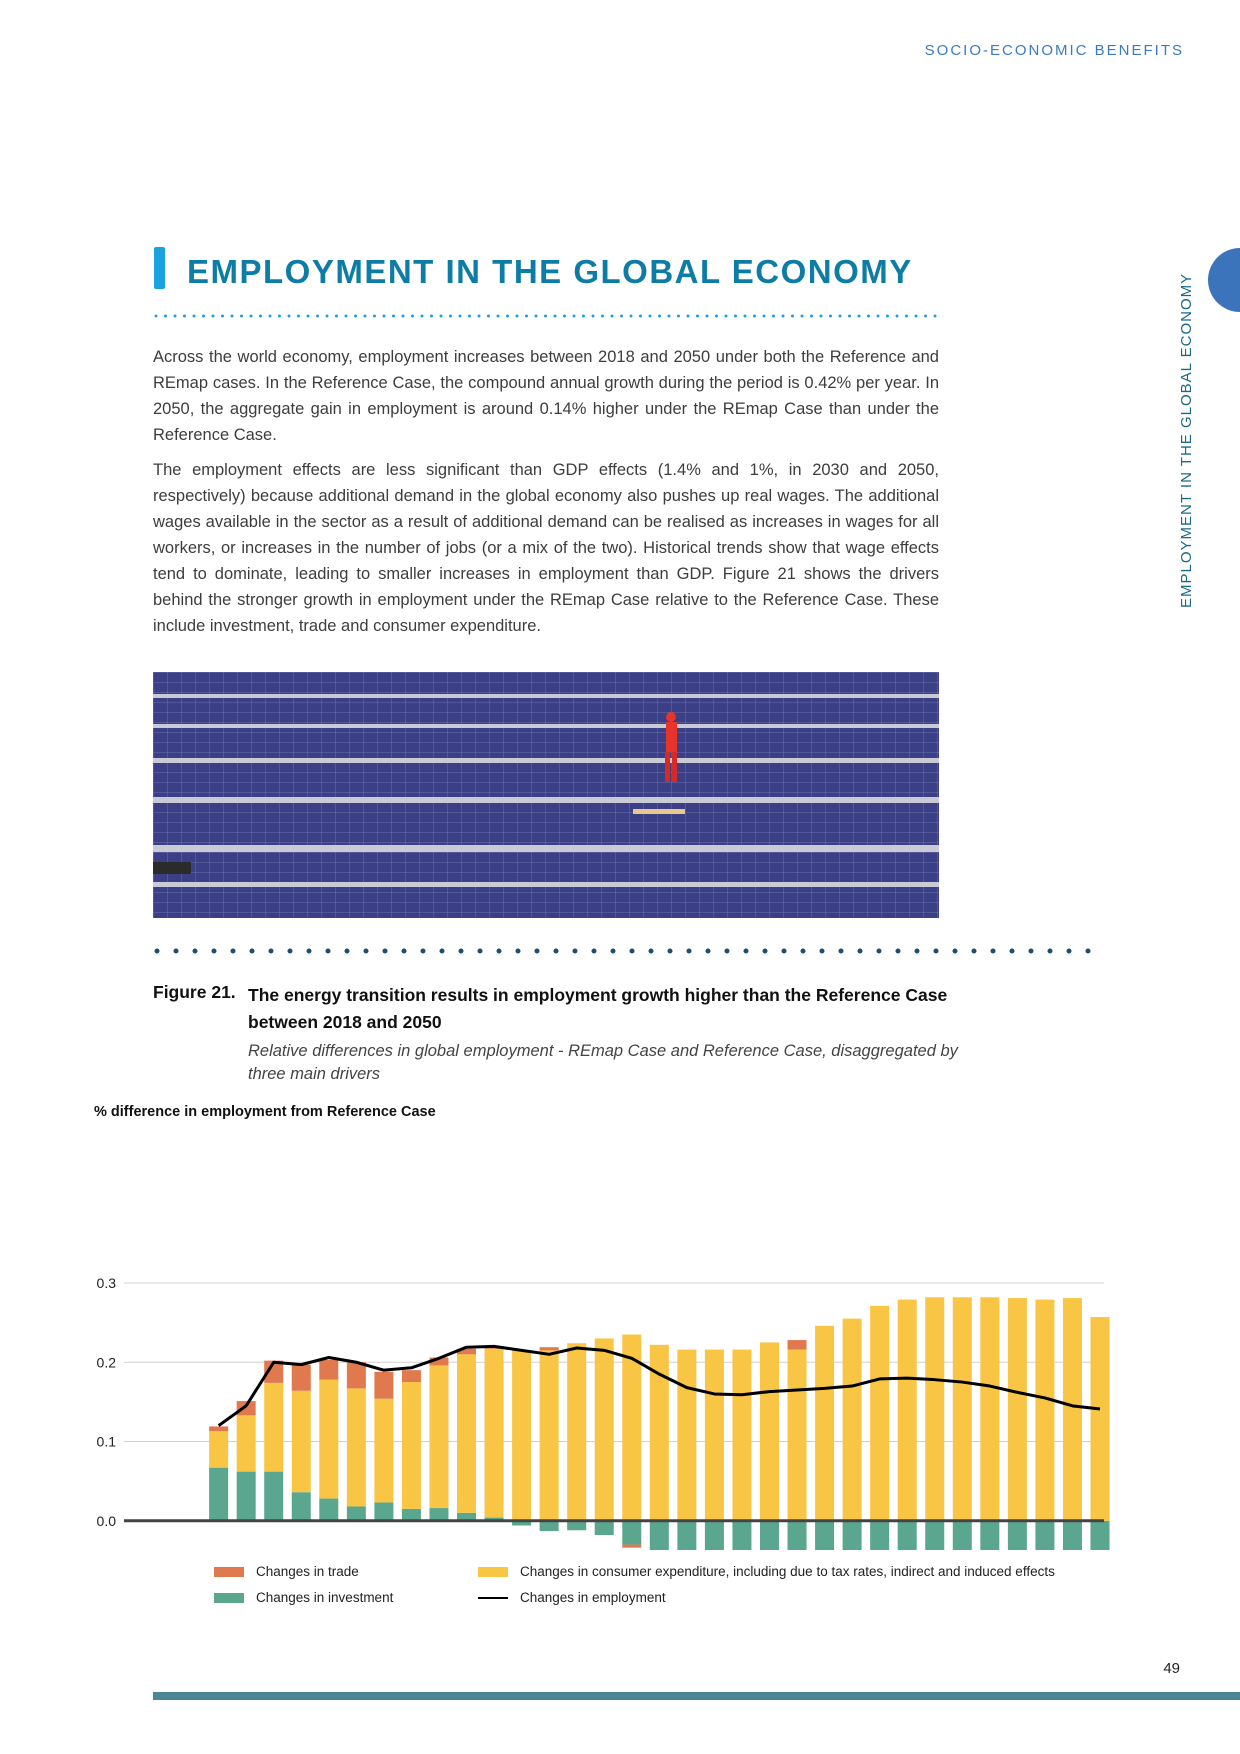 The width and height of the screenshot is (1240, 1754). I want to click on title-dotted-divider, so click(548, 316).